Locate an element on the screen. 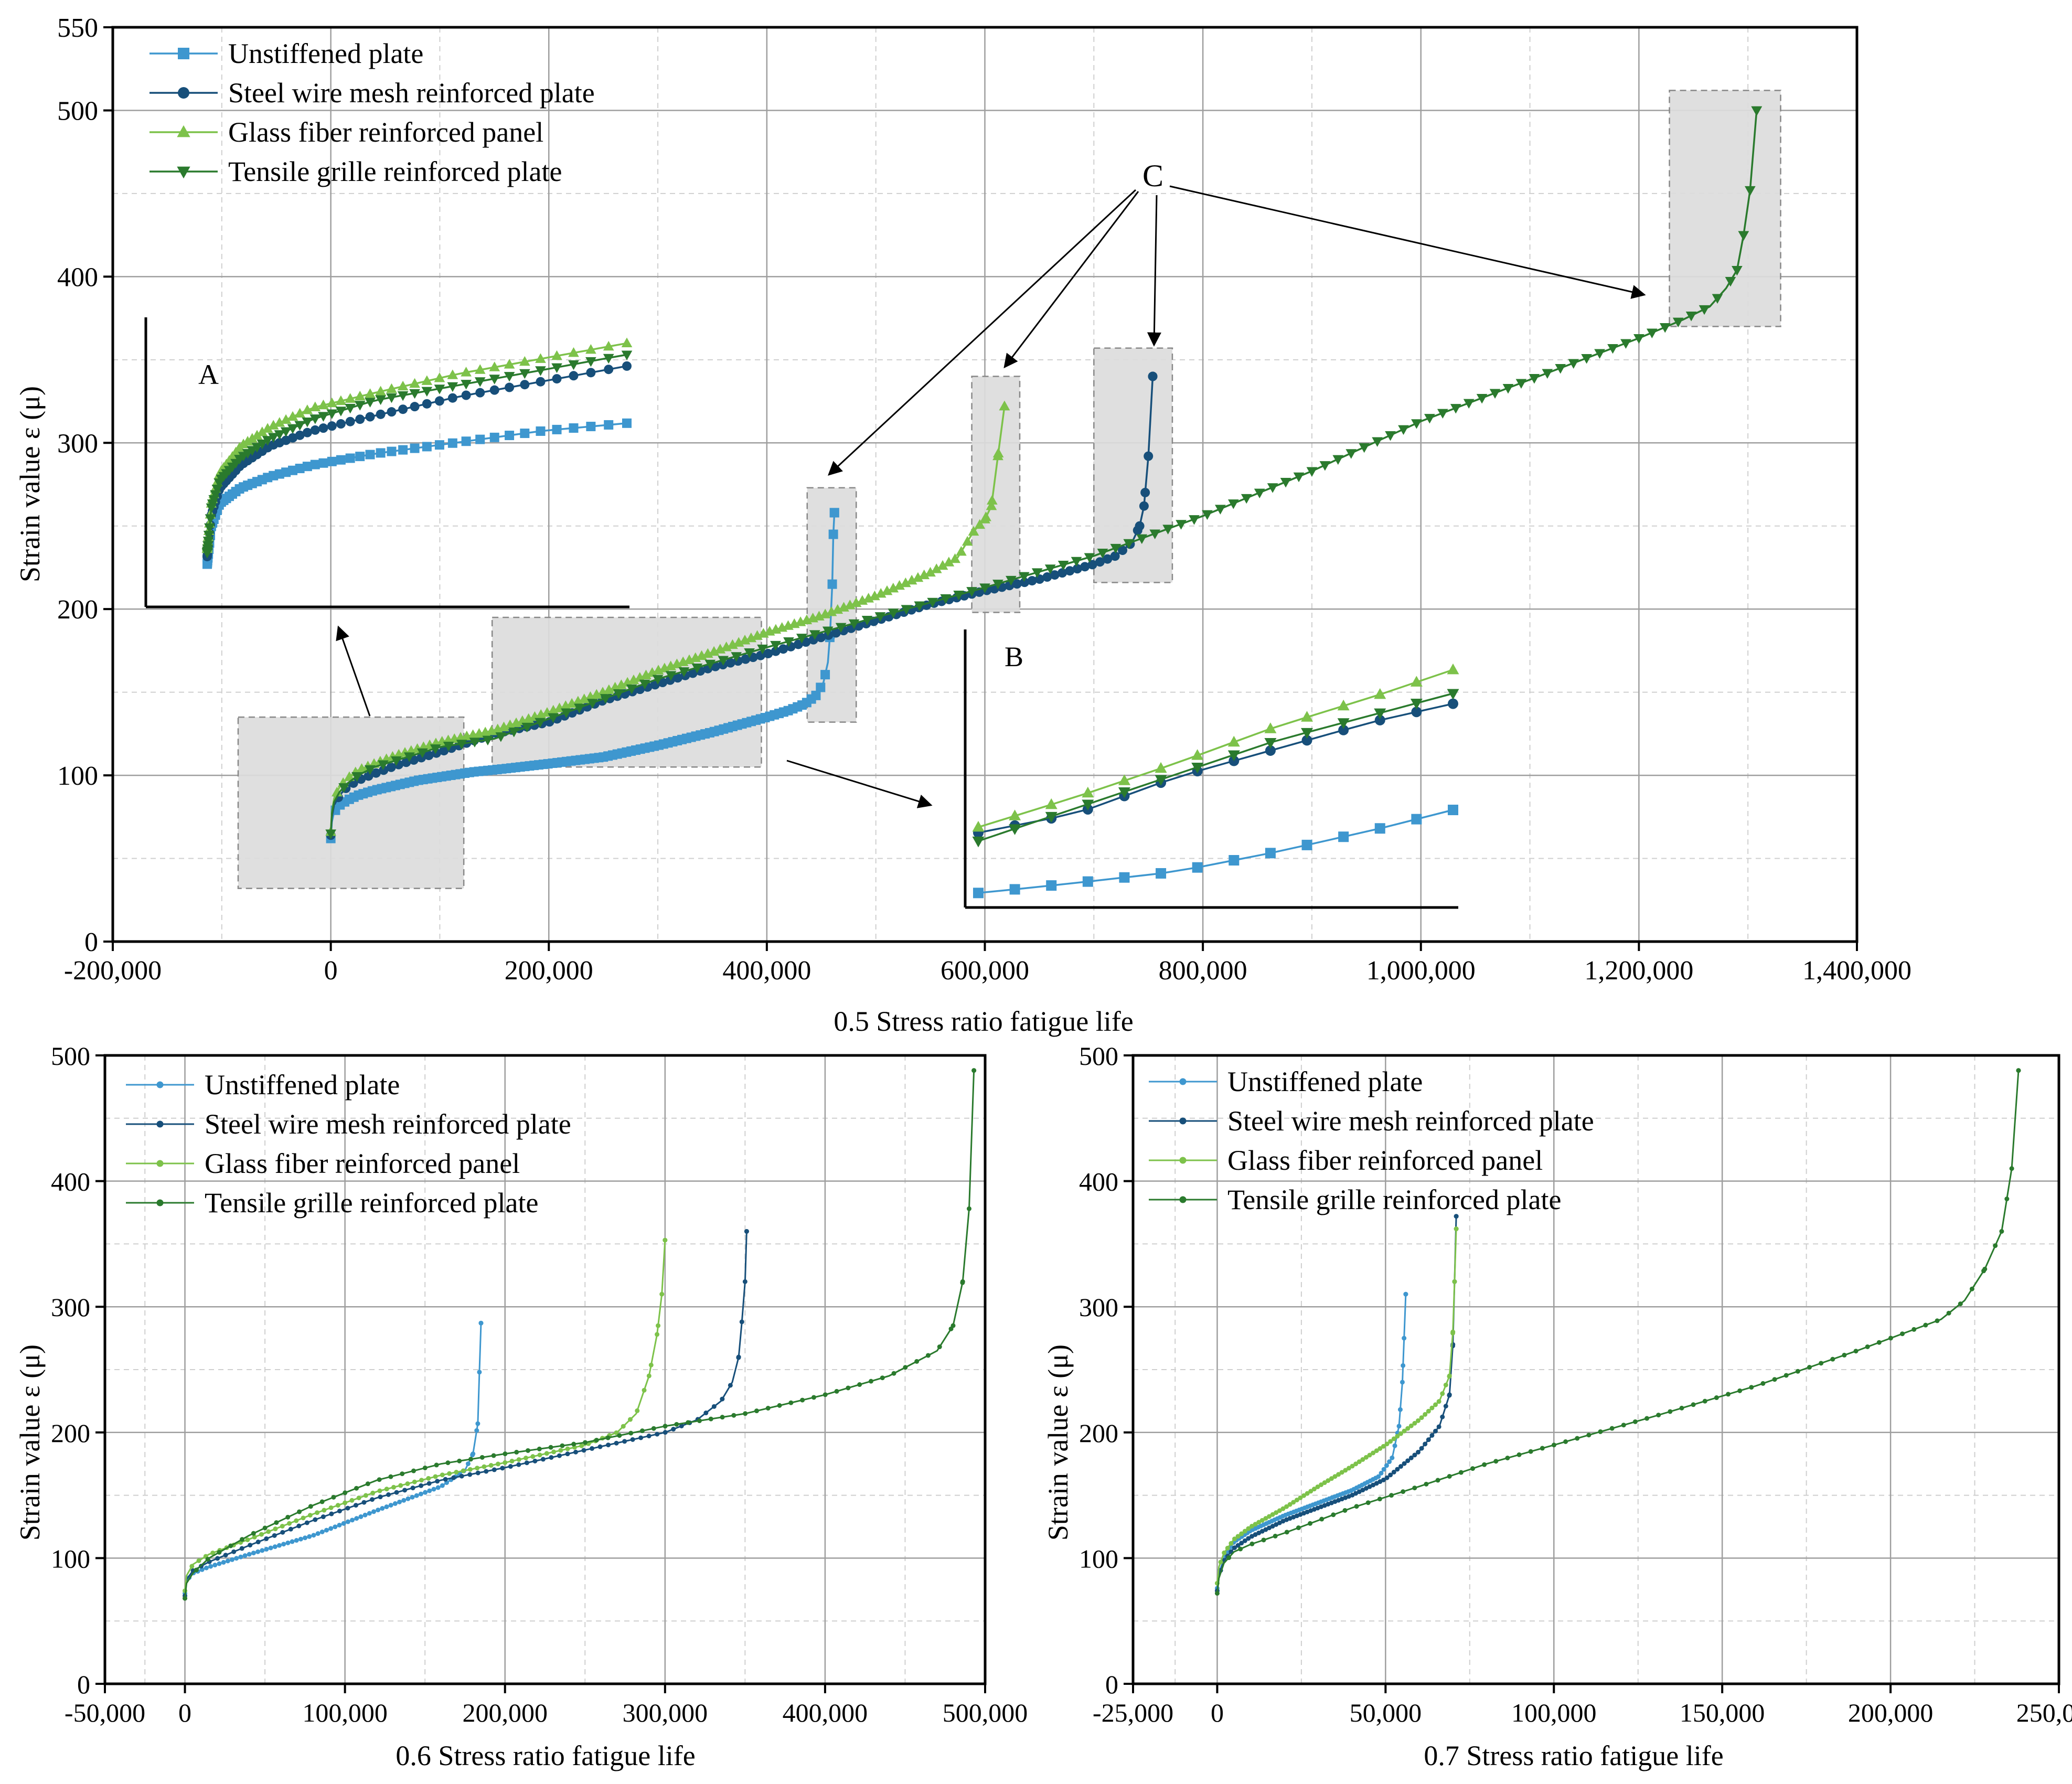  x-axis-title: 0.7 Stress ratio fatigue life is located at coordinates (1573, 1755).